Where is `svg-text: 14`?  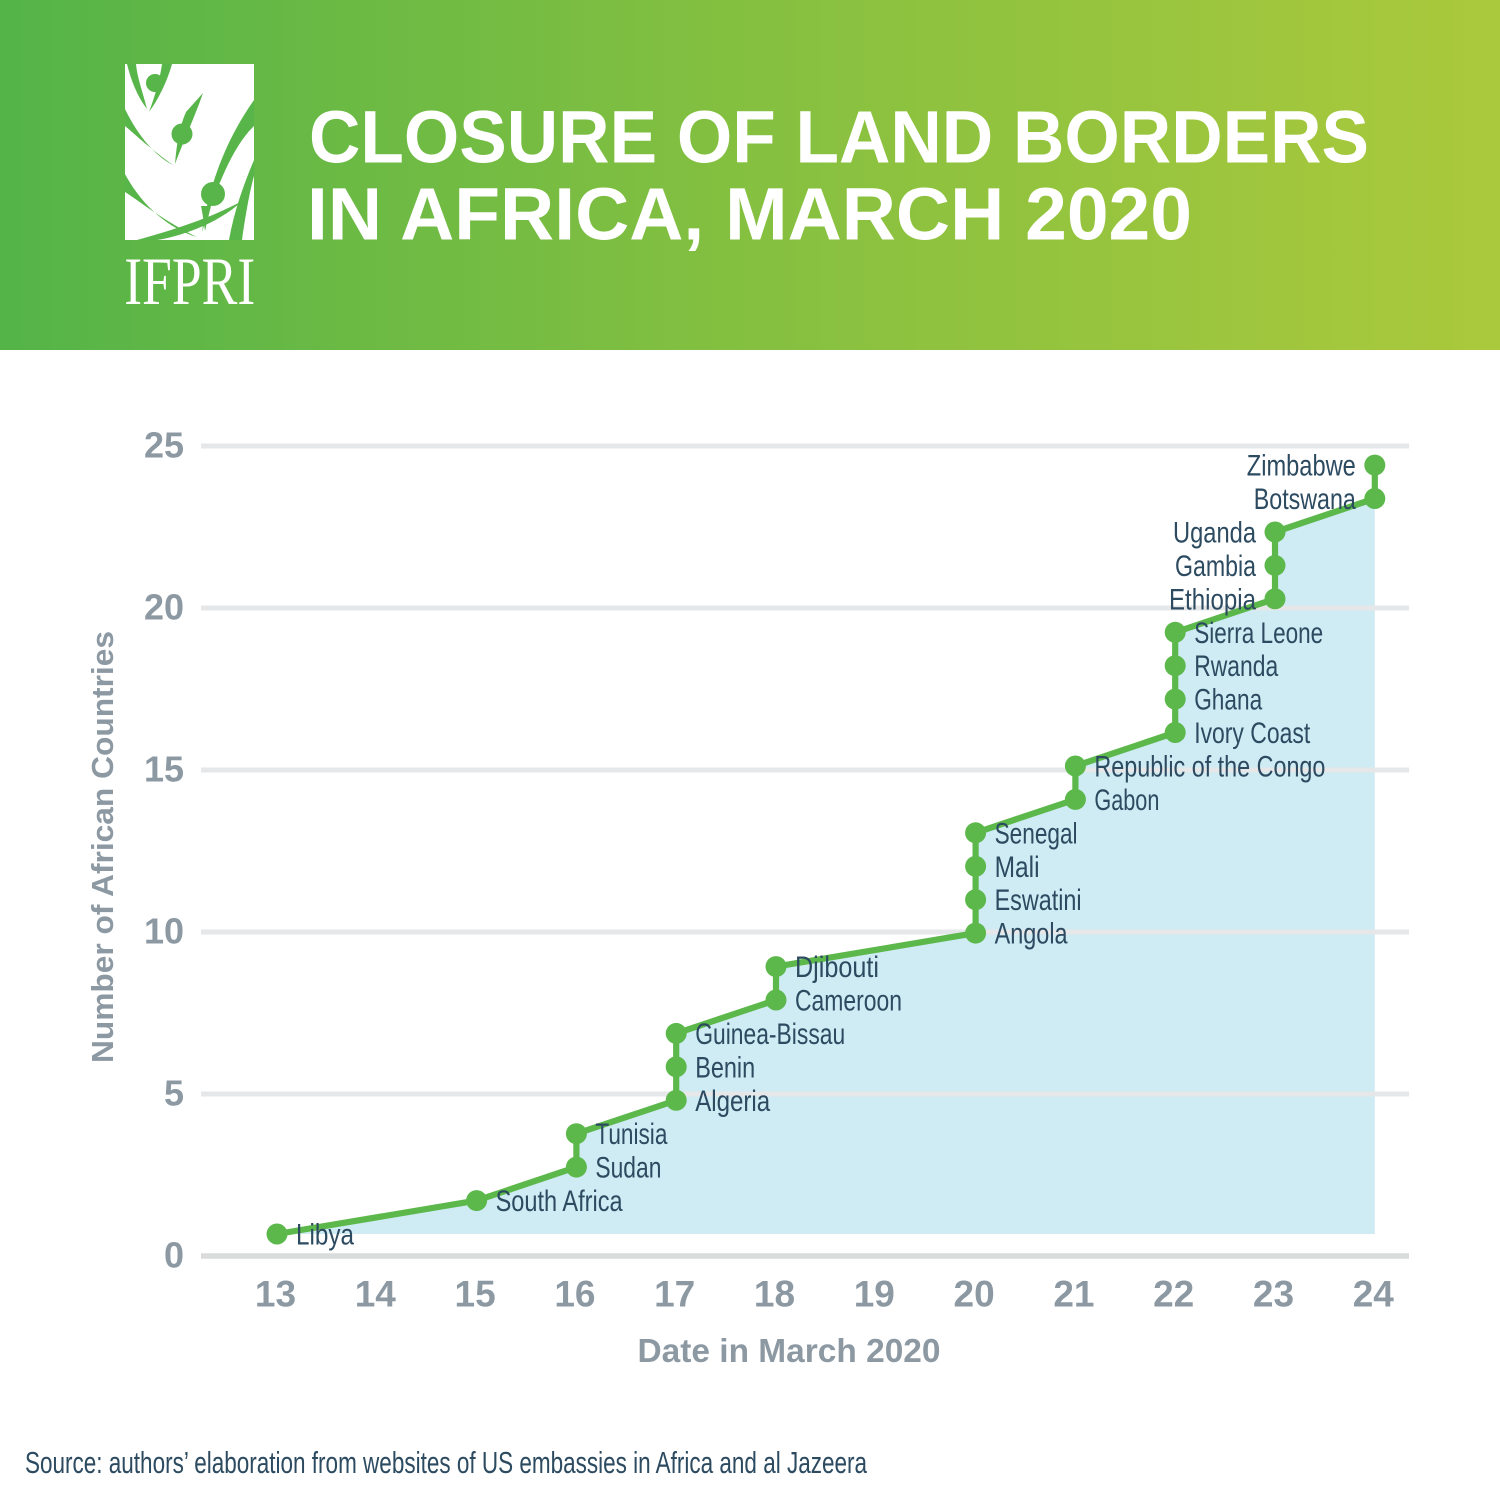
svg-text: 14 is located at coordinates (376, 1294).